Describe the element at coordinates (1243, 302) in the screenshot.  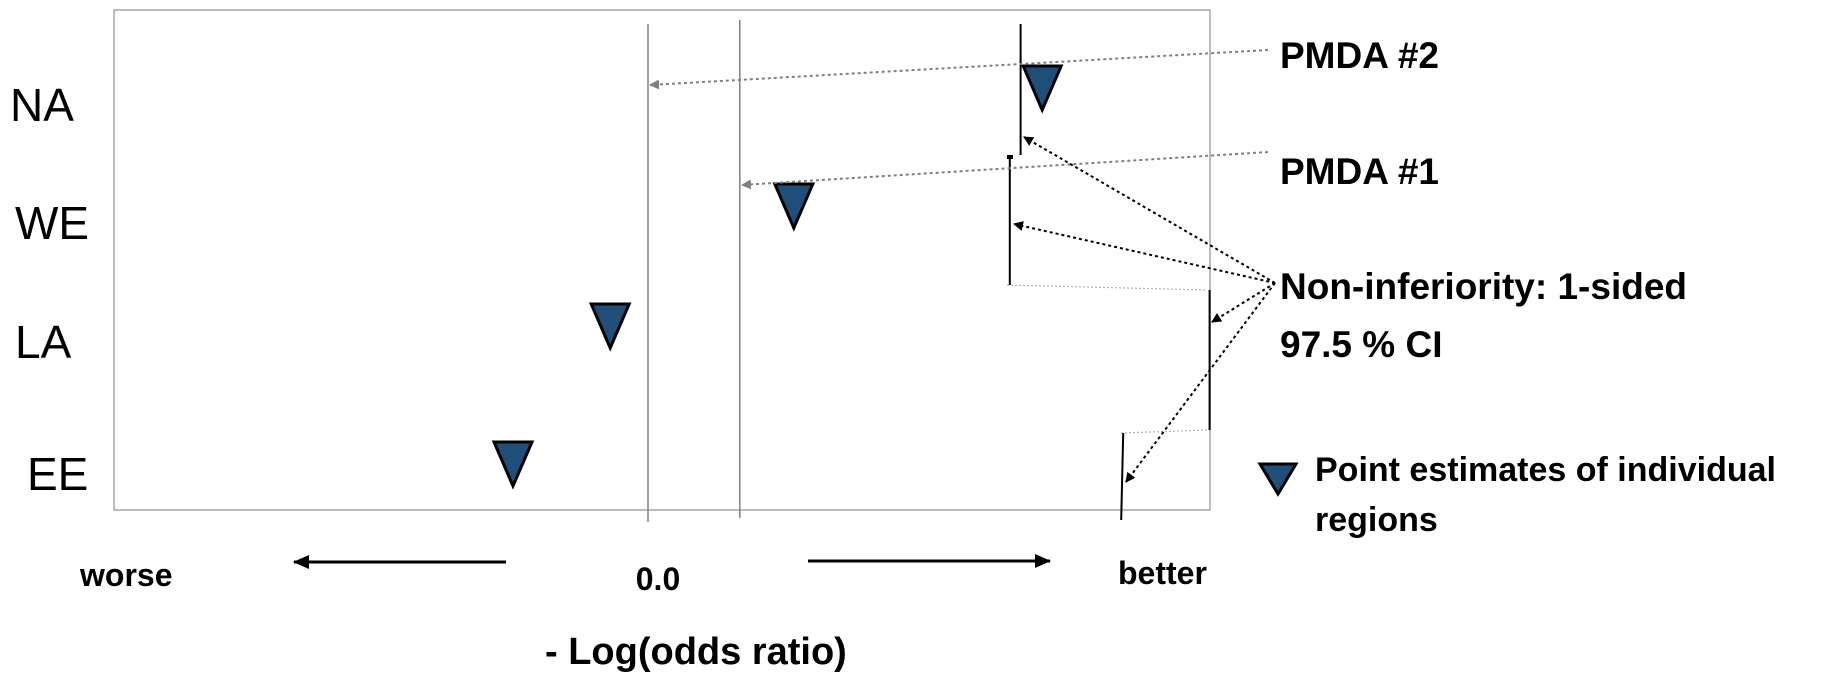
I see `noninferiority-arrow-la` at that location.